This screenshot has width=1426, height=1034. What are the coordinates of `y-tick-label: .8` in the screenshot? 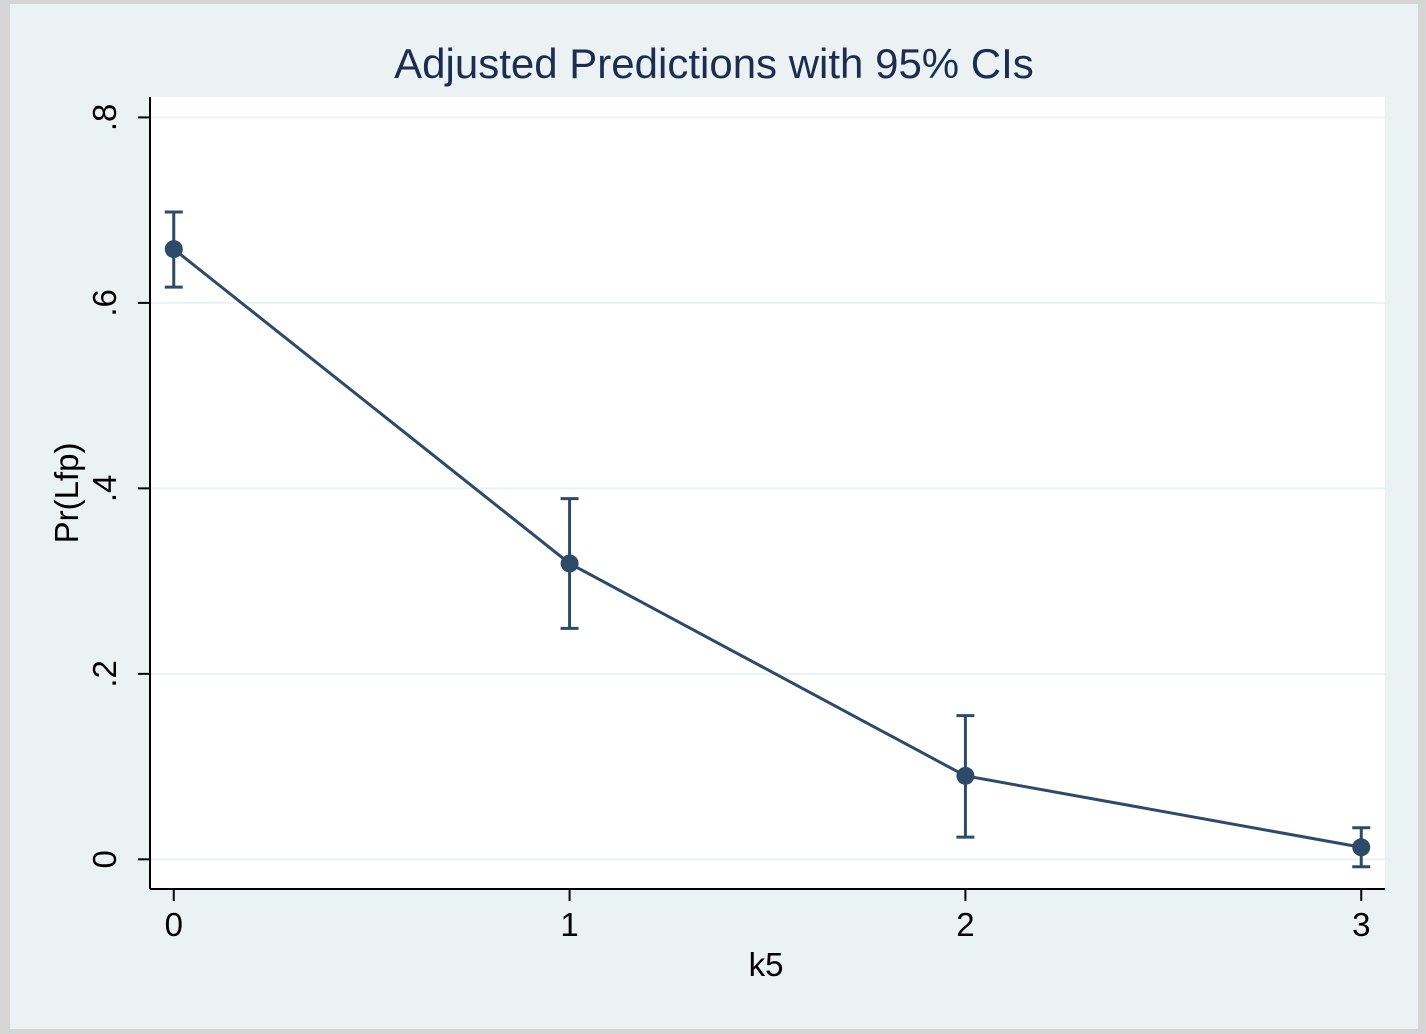 It's located at (104, 118).